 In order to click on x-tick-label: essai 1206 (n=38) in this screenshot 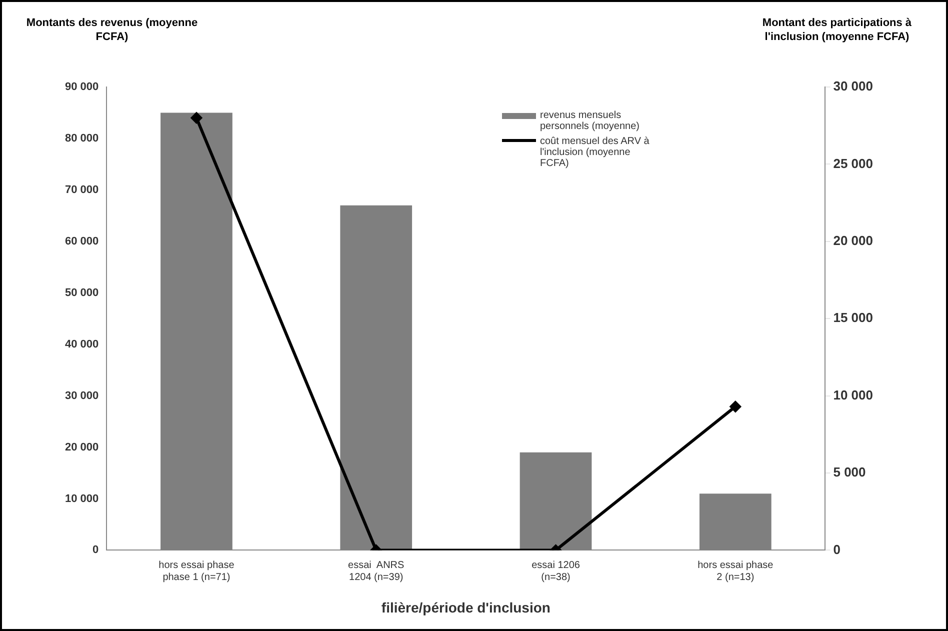, I will do `click(556, 571)`.